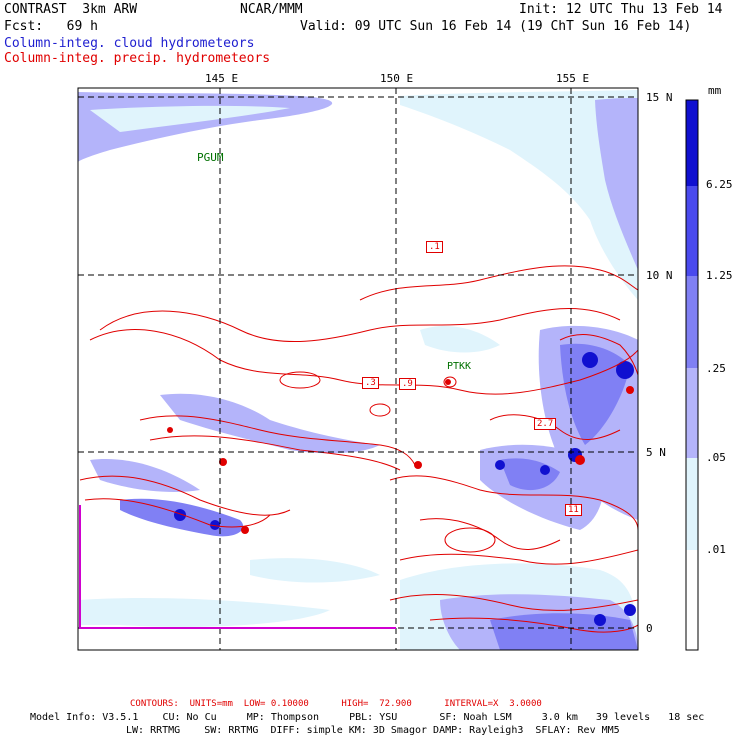 This screenshot has height=740, width=740. What do you see at coordinates (210, 157) in the screenshot?
I see `station-label-pgum: PGUM` at bounding box center [210, 157].